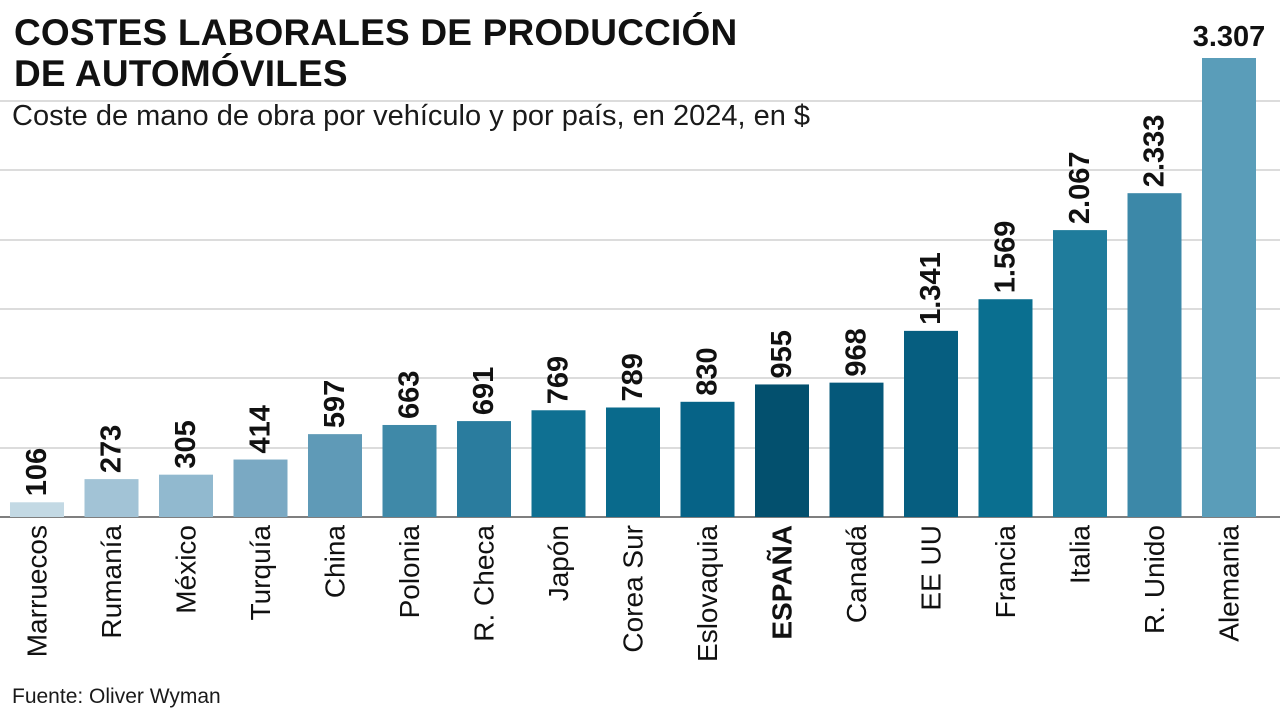 The width and height of the screenshot is (1280, 720). Describe the element at coordinates (186, 495) in the screenshot. I see `bar-méxico` at that location.